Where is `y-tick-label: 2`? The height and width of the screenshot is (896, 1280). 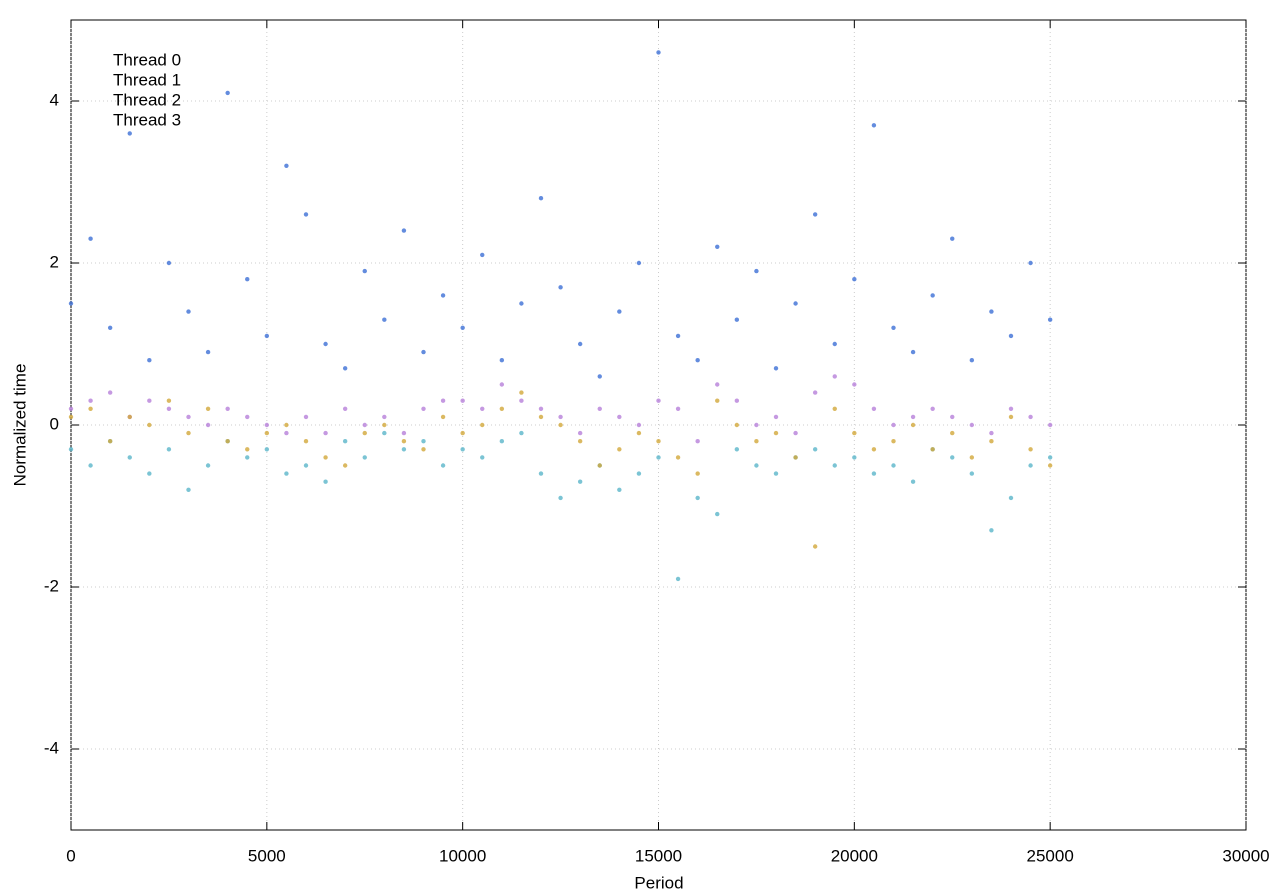
y-tick-label: 2 is located at coordinates (54, 261).